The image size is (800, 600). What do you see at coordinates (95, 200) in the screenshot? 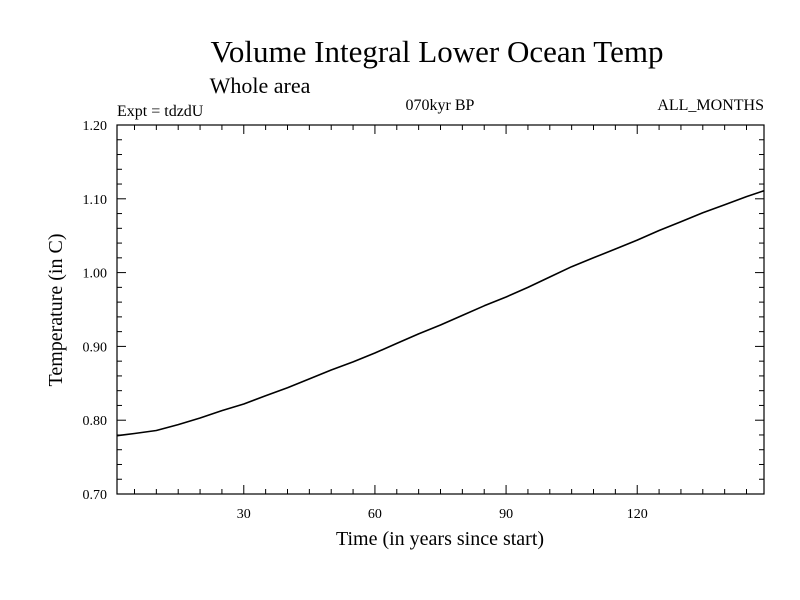
I see `y-tick-label: 1.10` at bounding box center [95, 200].